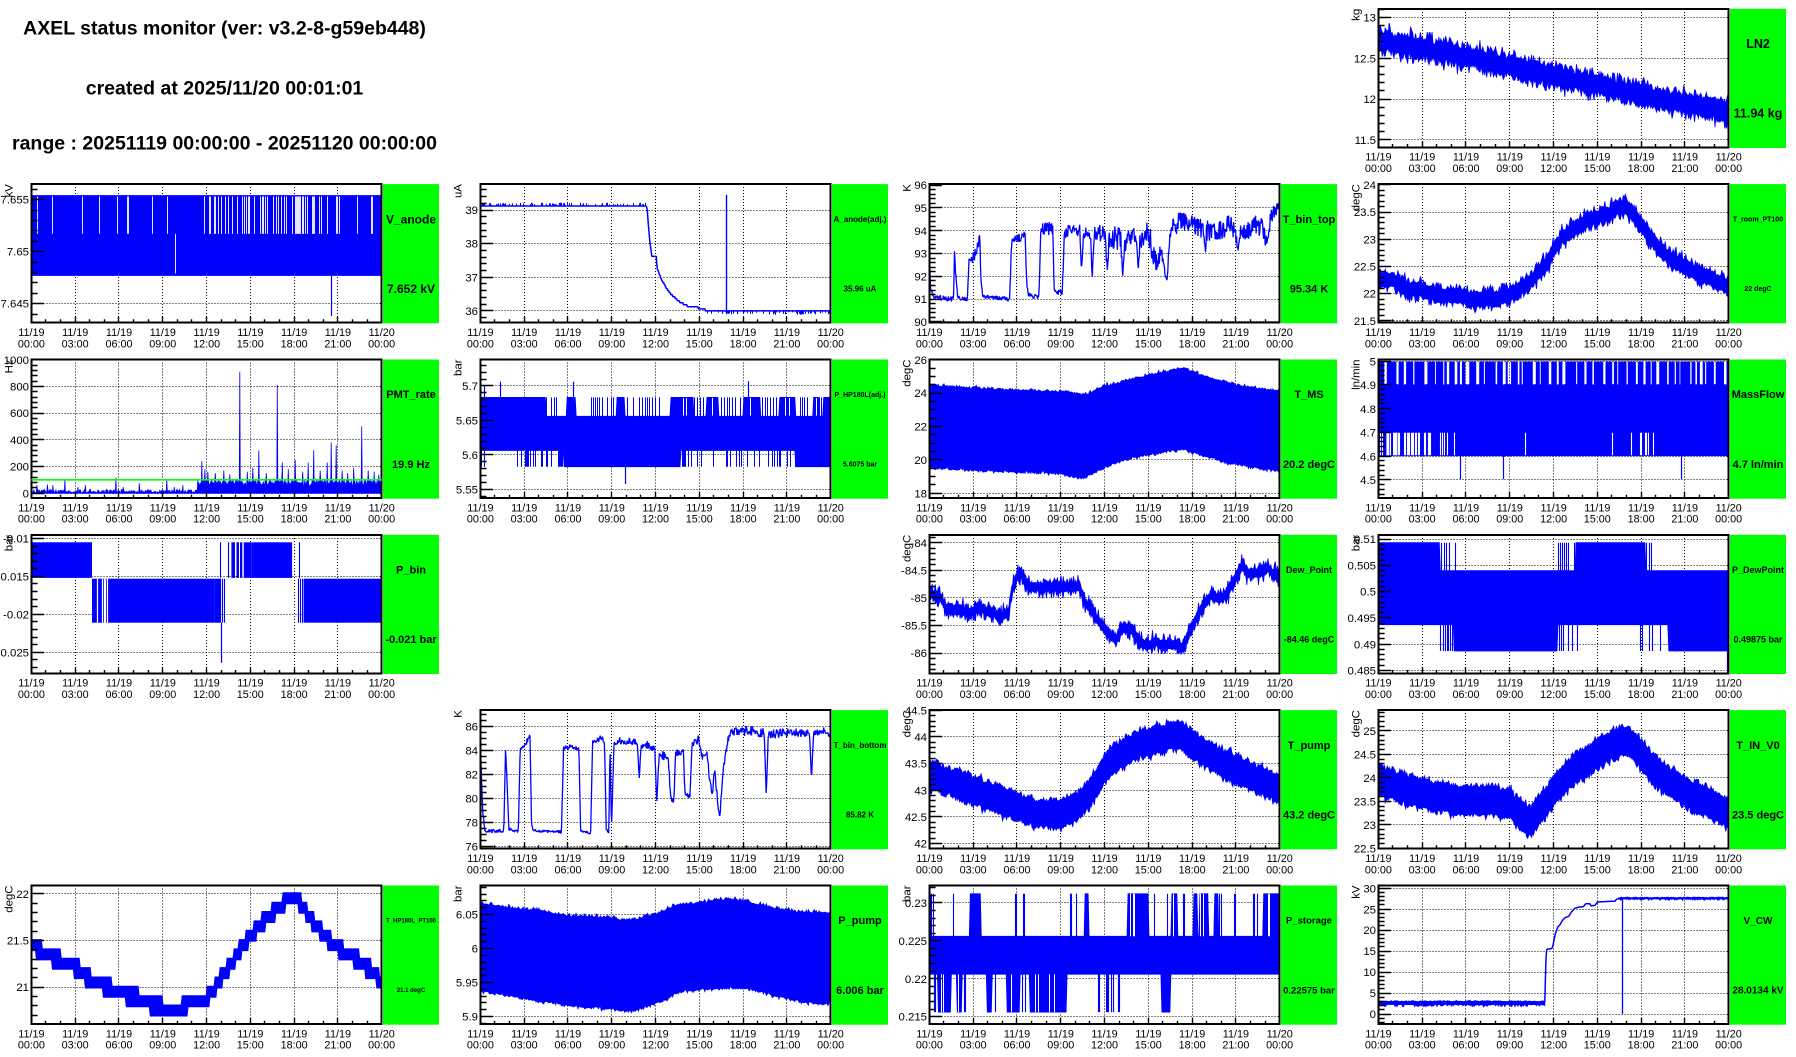 This screenshot has width=1796, height=1057. What do you see at coordinates (1369, 732) in the screenshot?
I see `svg-text: 25` at bounding box center [1369, 732].